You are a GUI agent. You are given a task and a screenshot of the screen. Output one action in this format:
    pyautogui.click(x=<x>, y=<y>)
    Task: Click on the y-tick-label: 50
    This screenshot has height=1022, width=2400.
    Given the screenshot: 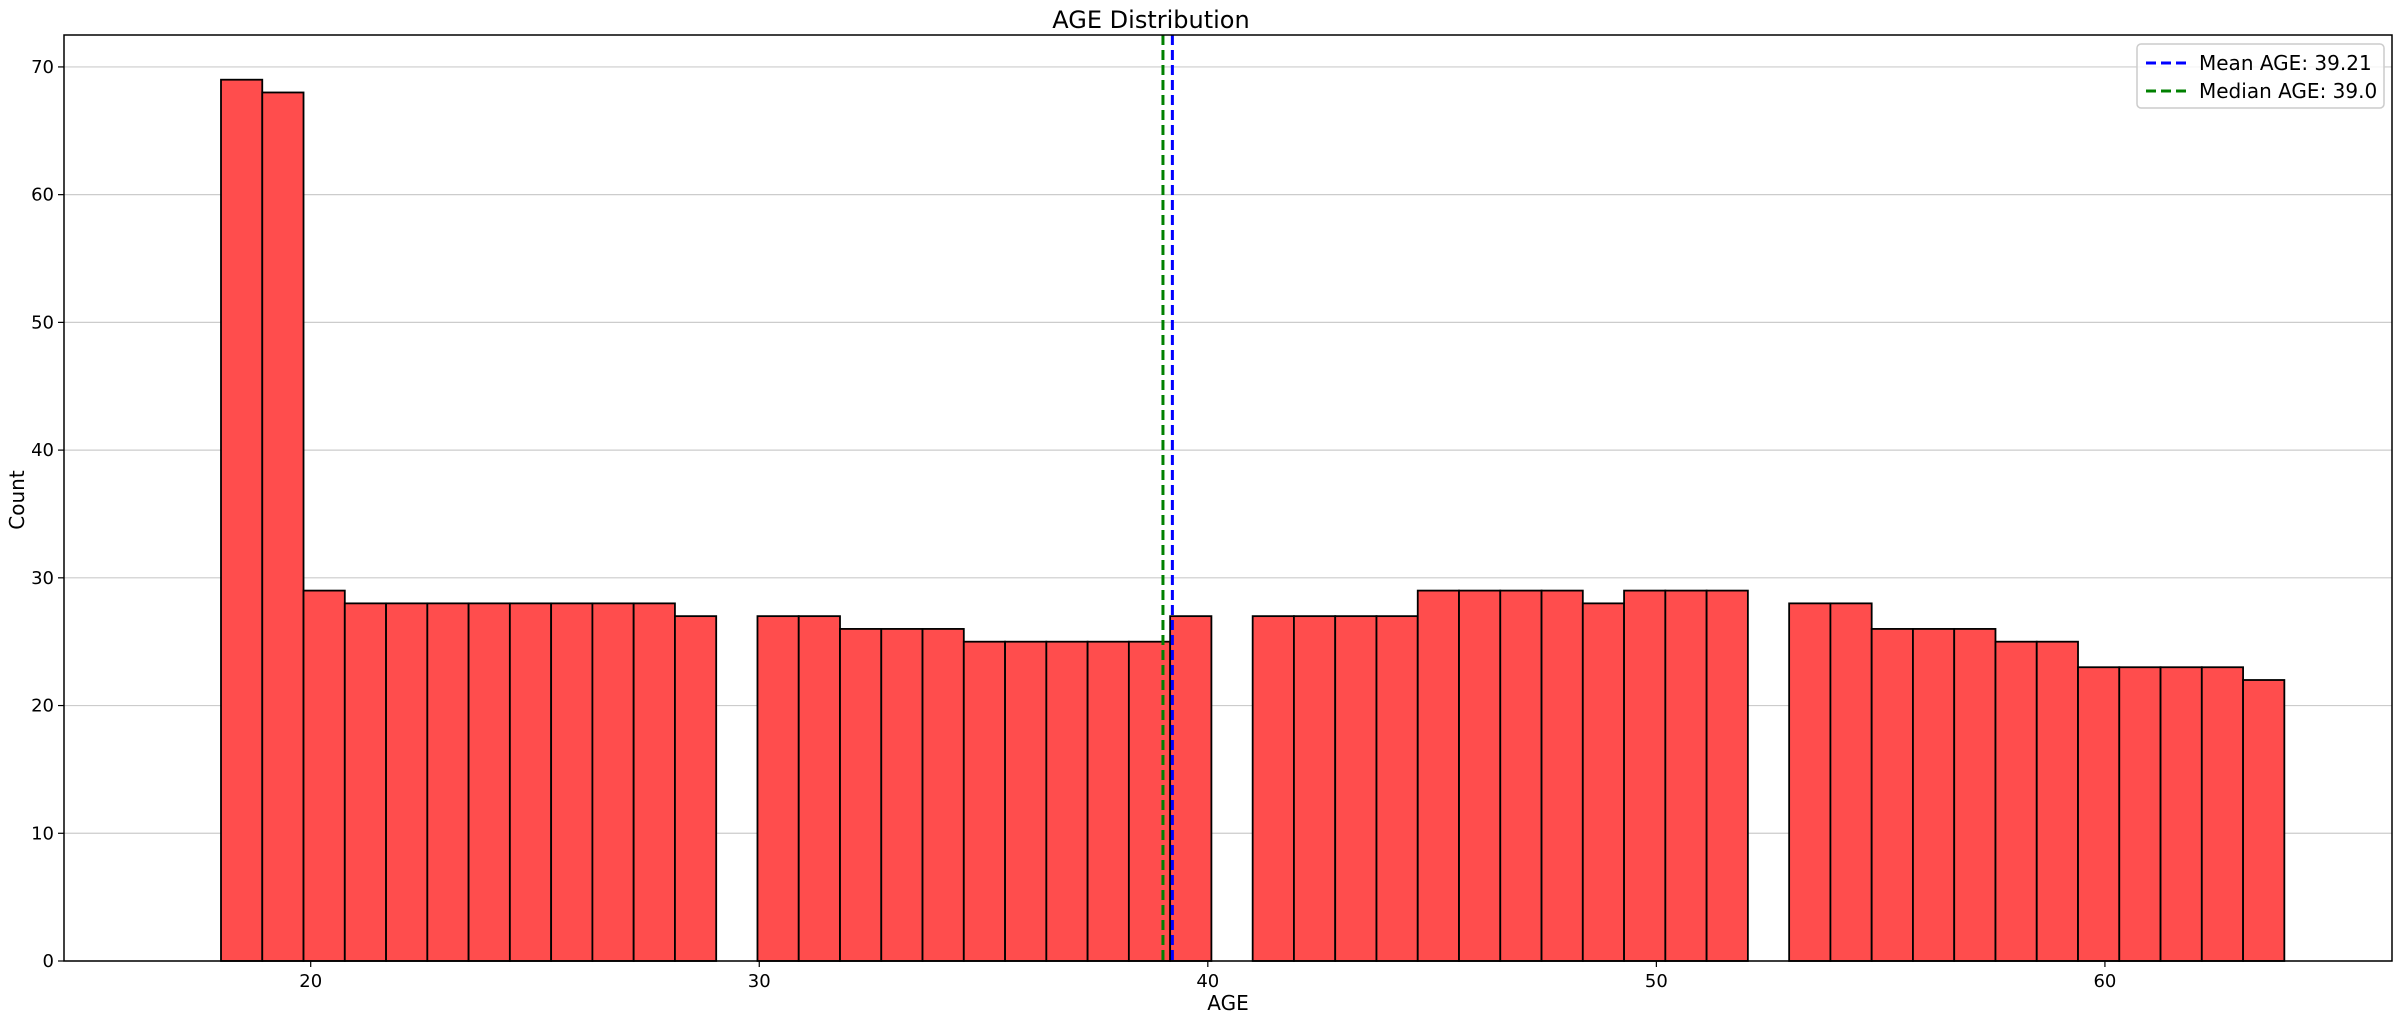 What is the action you would take?
    pyautogui.click(x=42, y=322)
    